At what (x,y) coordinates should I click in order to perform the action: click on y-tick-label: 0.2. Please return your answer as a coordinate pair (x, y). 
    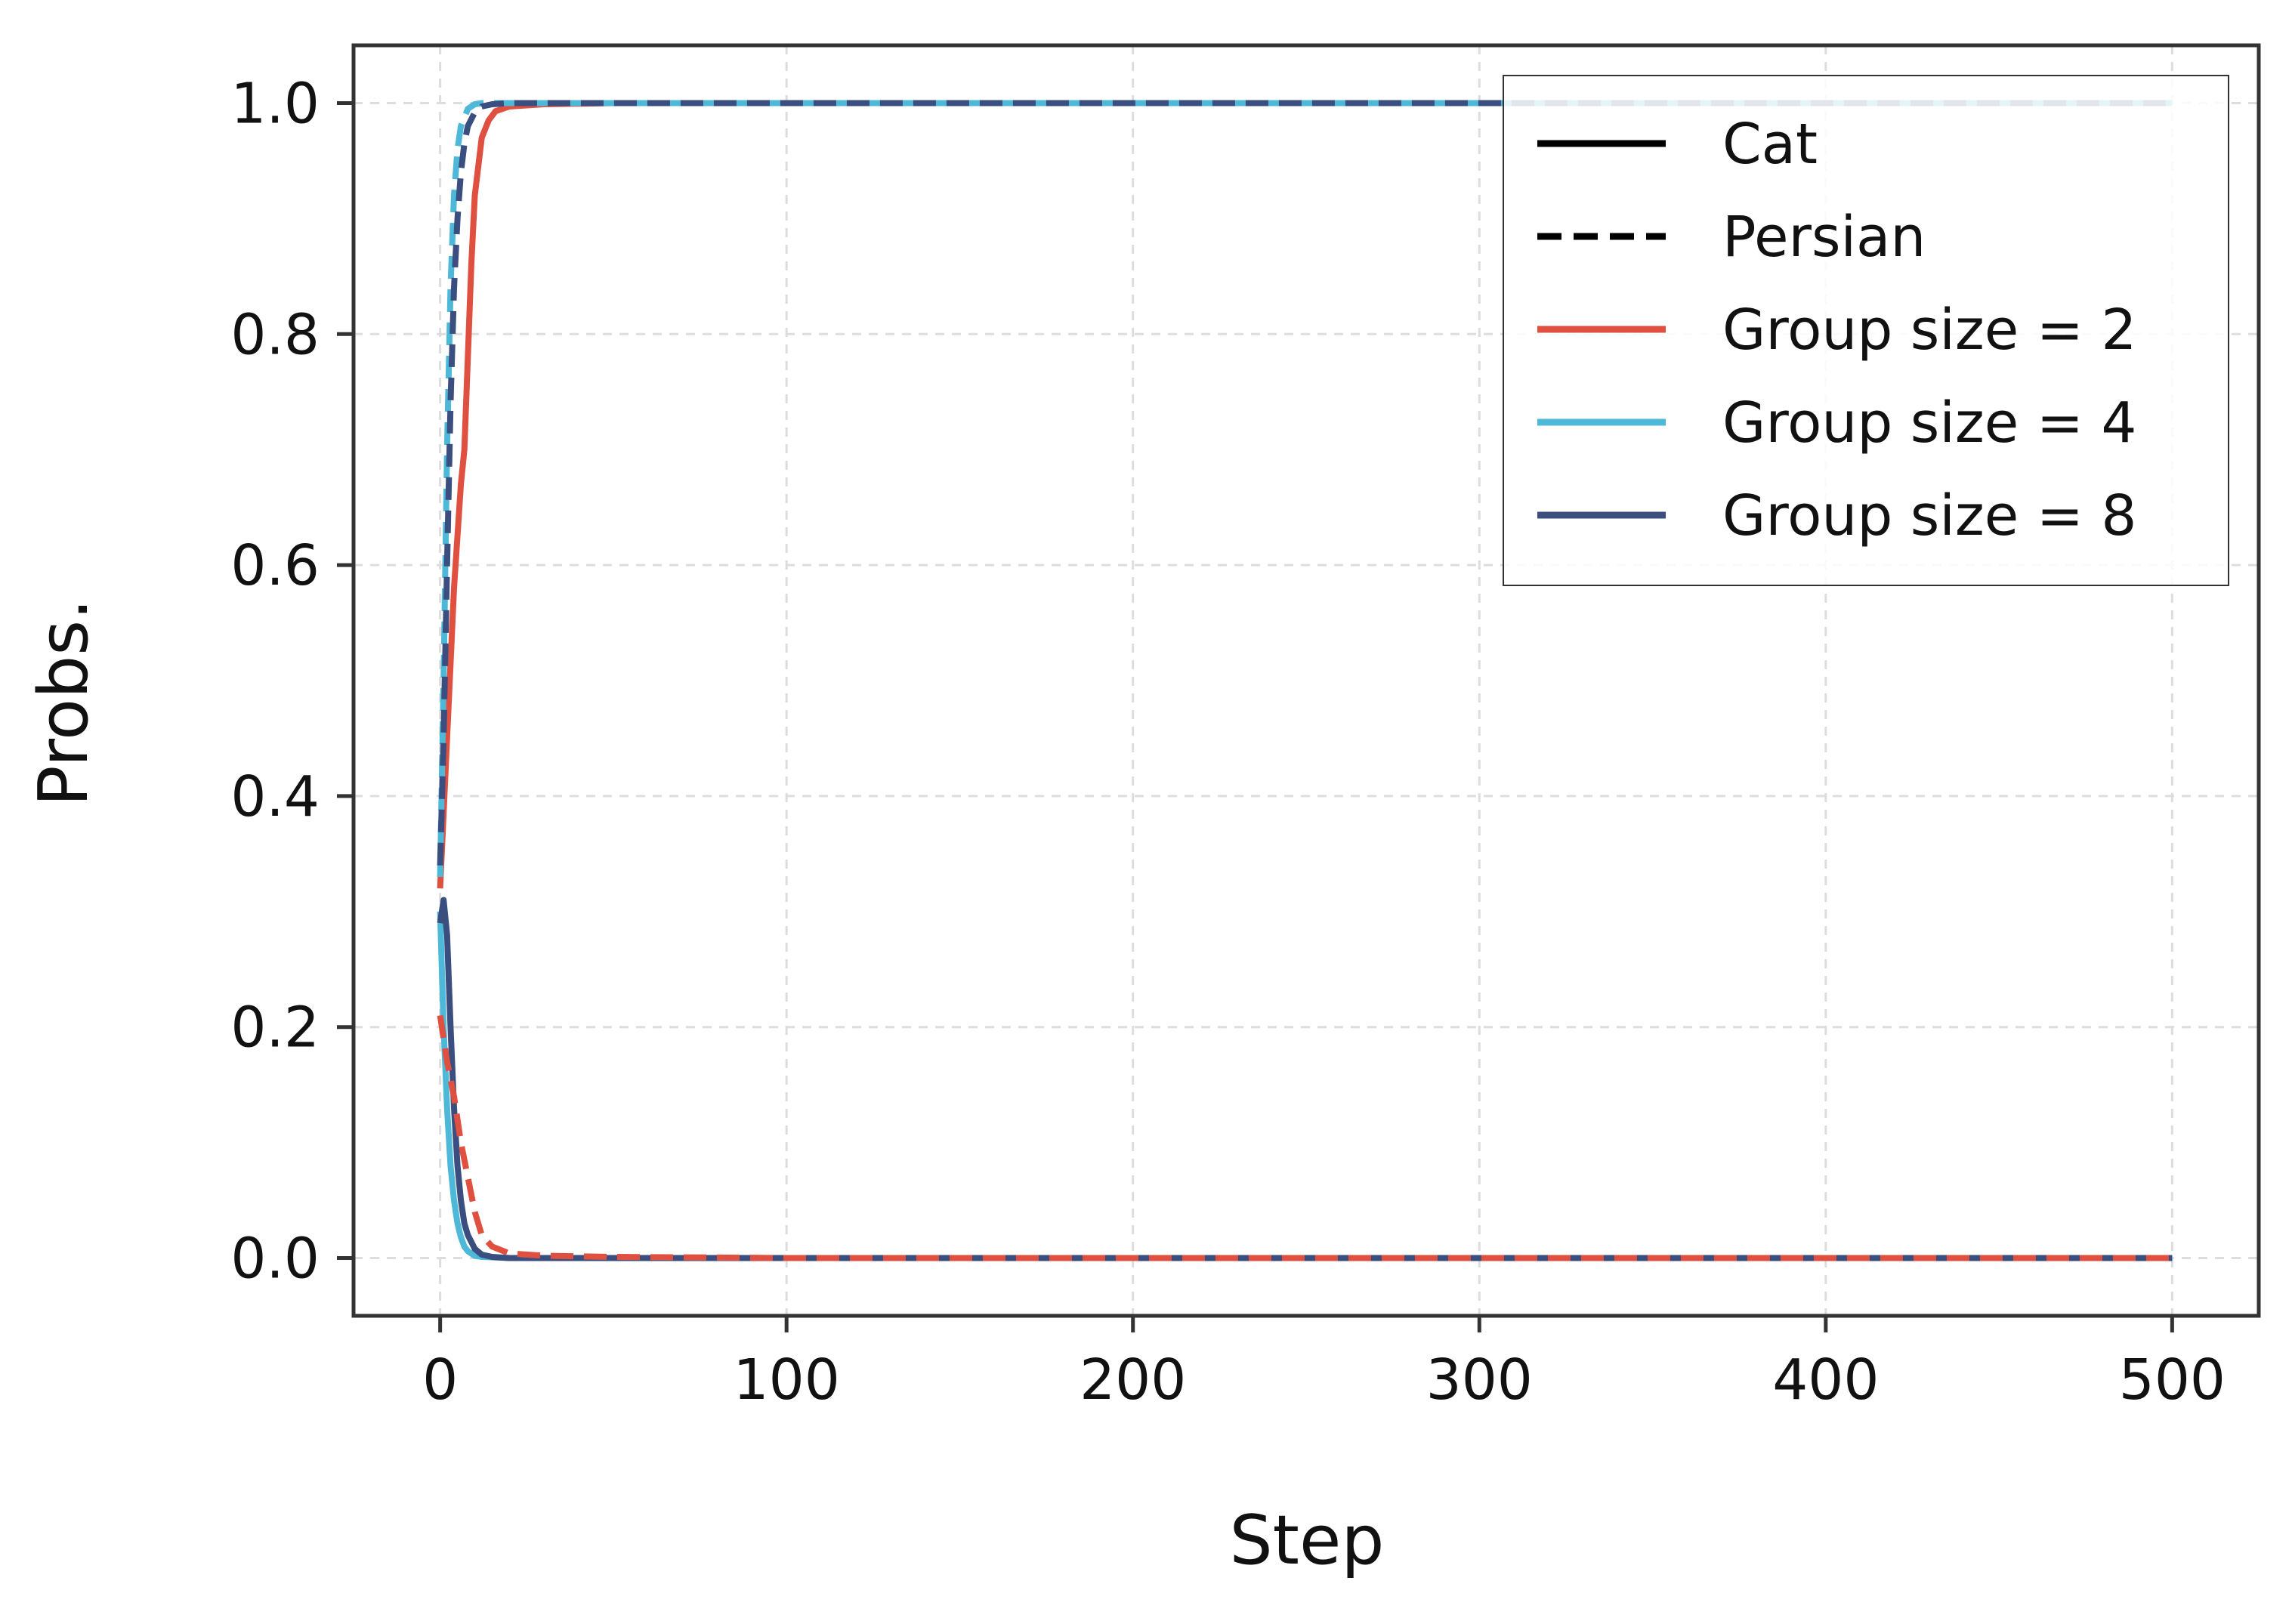
    Looking at the image, I should click on (275, 1028).